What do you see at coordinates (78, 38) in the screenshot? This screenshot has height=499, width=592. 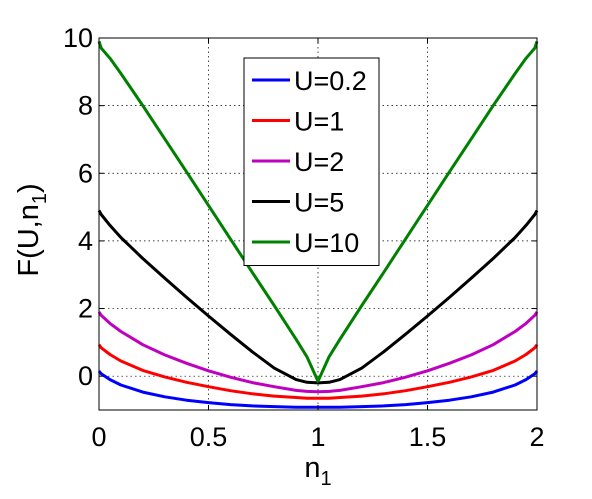 I see `y-tick-label-5: 10` at bounding box center [78, 38].